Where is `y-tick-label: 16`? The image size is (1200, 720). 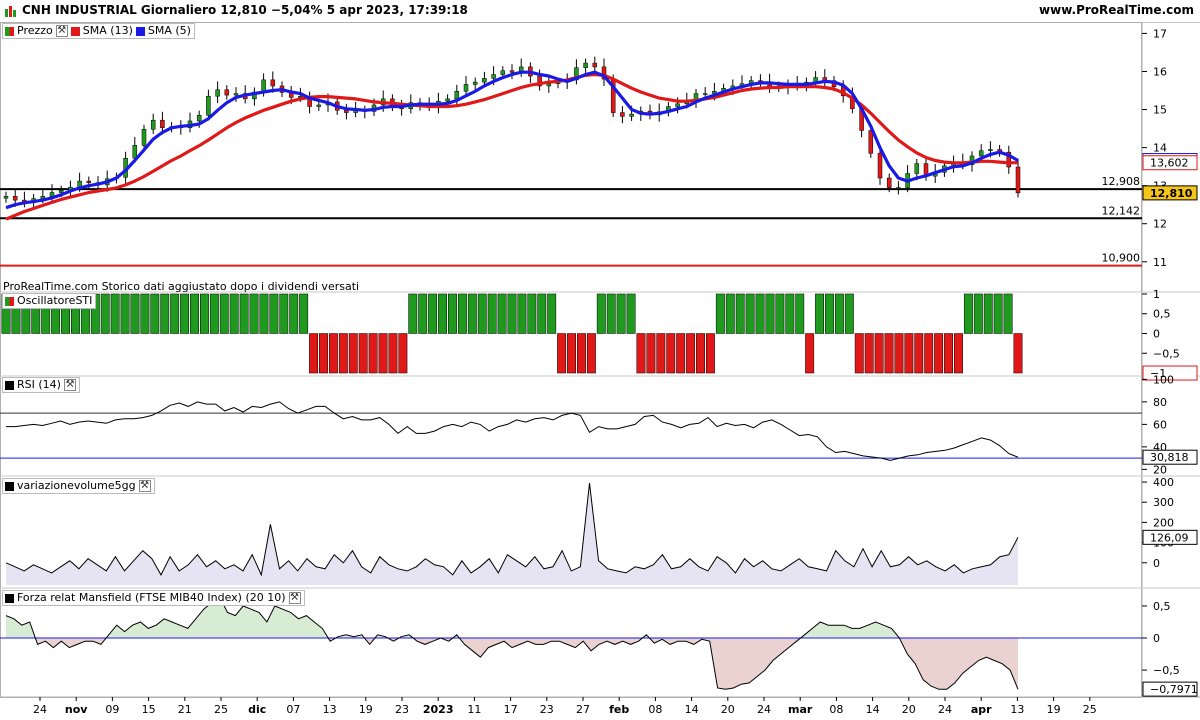 y-tick-label: 16 is located at coordinates (1160, 71).